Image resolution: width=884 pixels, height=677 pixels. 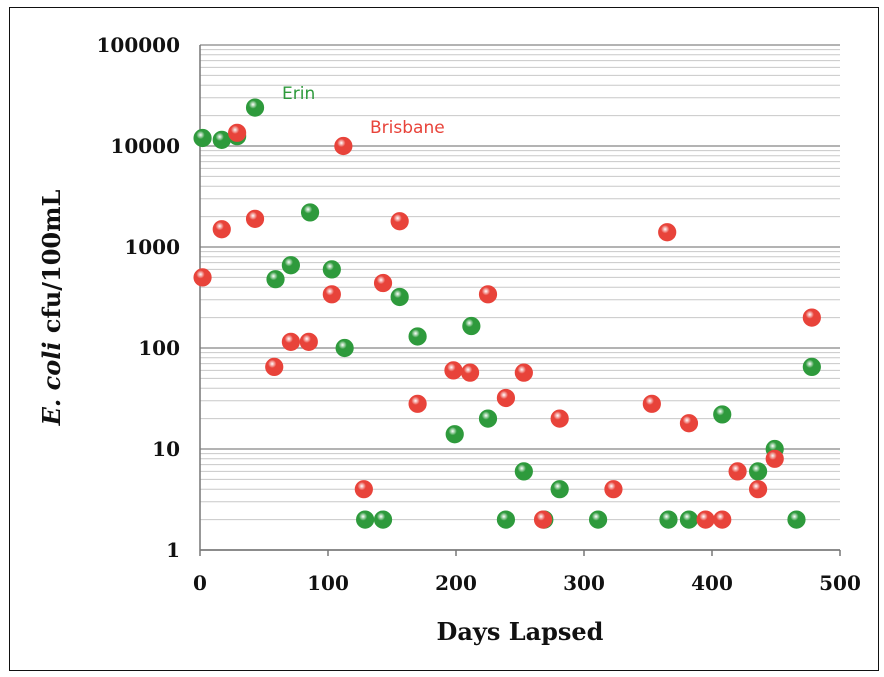 I want to click on y-tick-label: 1, so click(x=173, y=550).